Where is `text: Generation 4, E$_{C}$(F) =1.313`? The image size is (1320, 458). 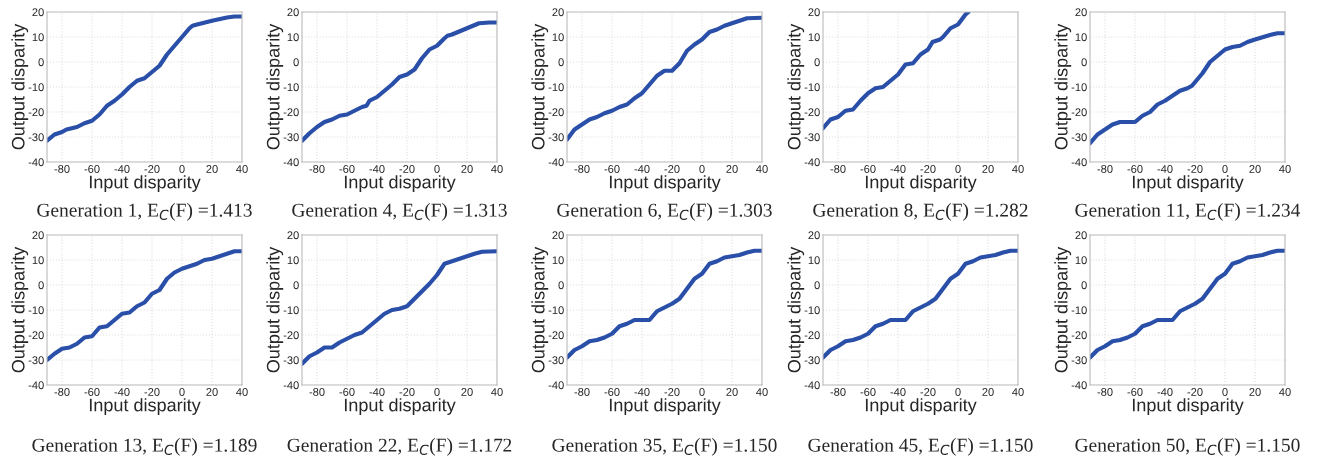 text: Generation 4, E$_{C}$(F) =1.313 is located at coordinates (399, 212).